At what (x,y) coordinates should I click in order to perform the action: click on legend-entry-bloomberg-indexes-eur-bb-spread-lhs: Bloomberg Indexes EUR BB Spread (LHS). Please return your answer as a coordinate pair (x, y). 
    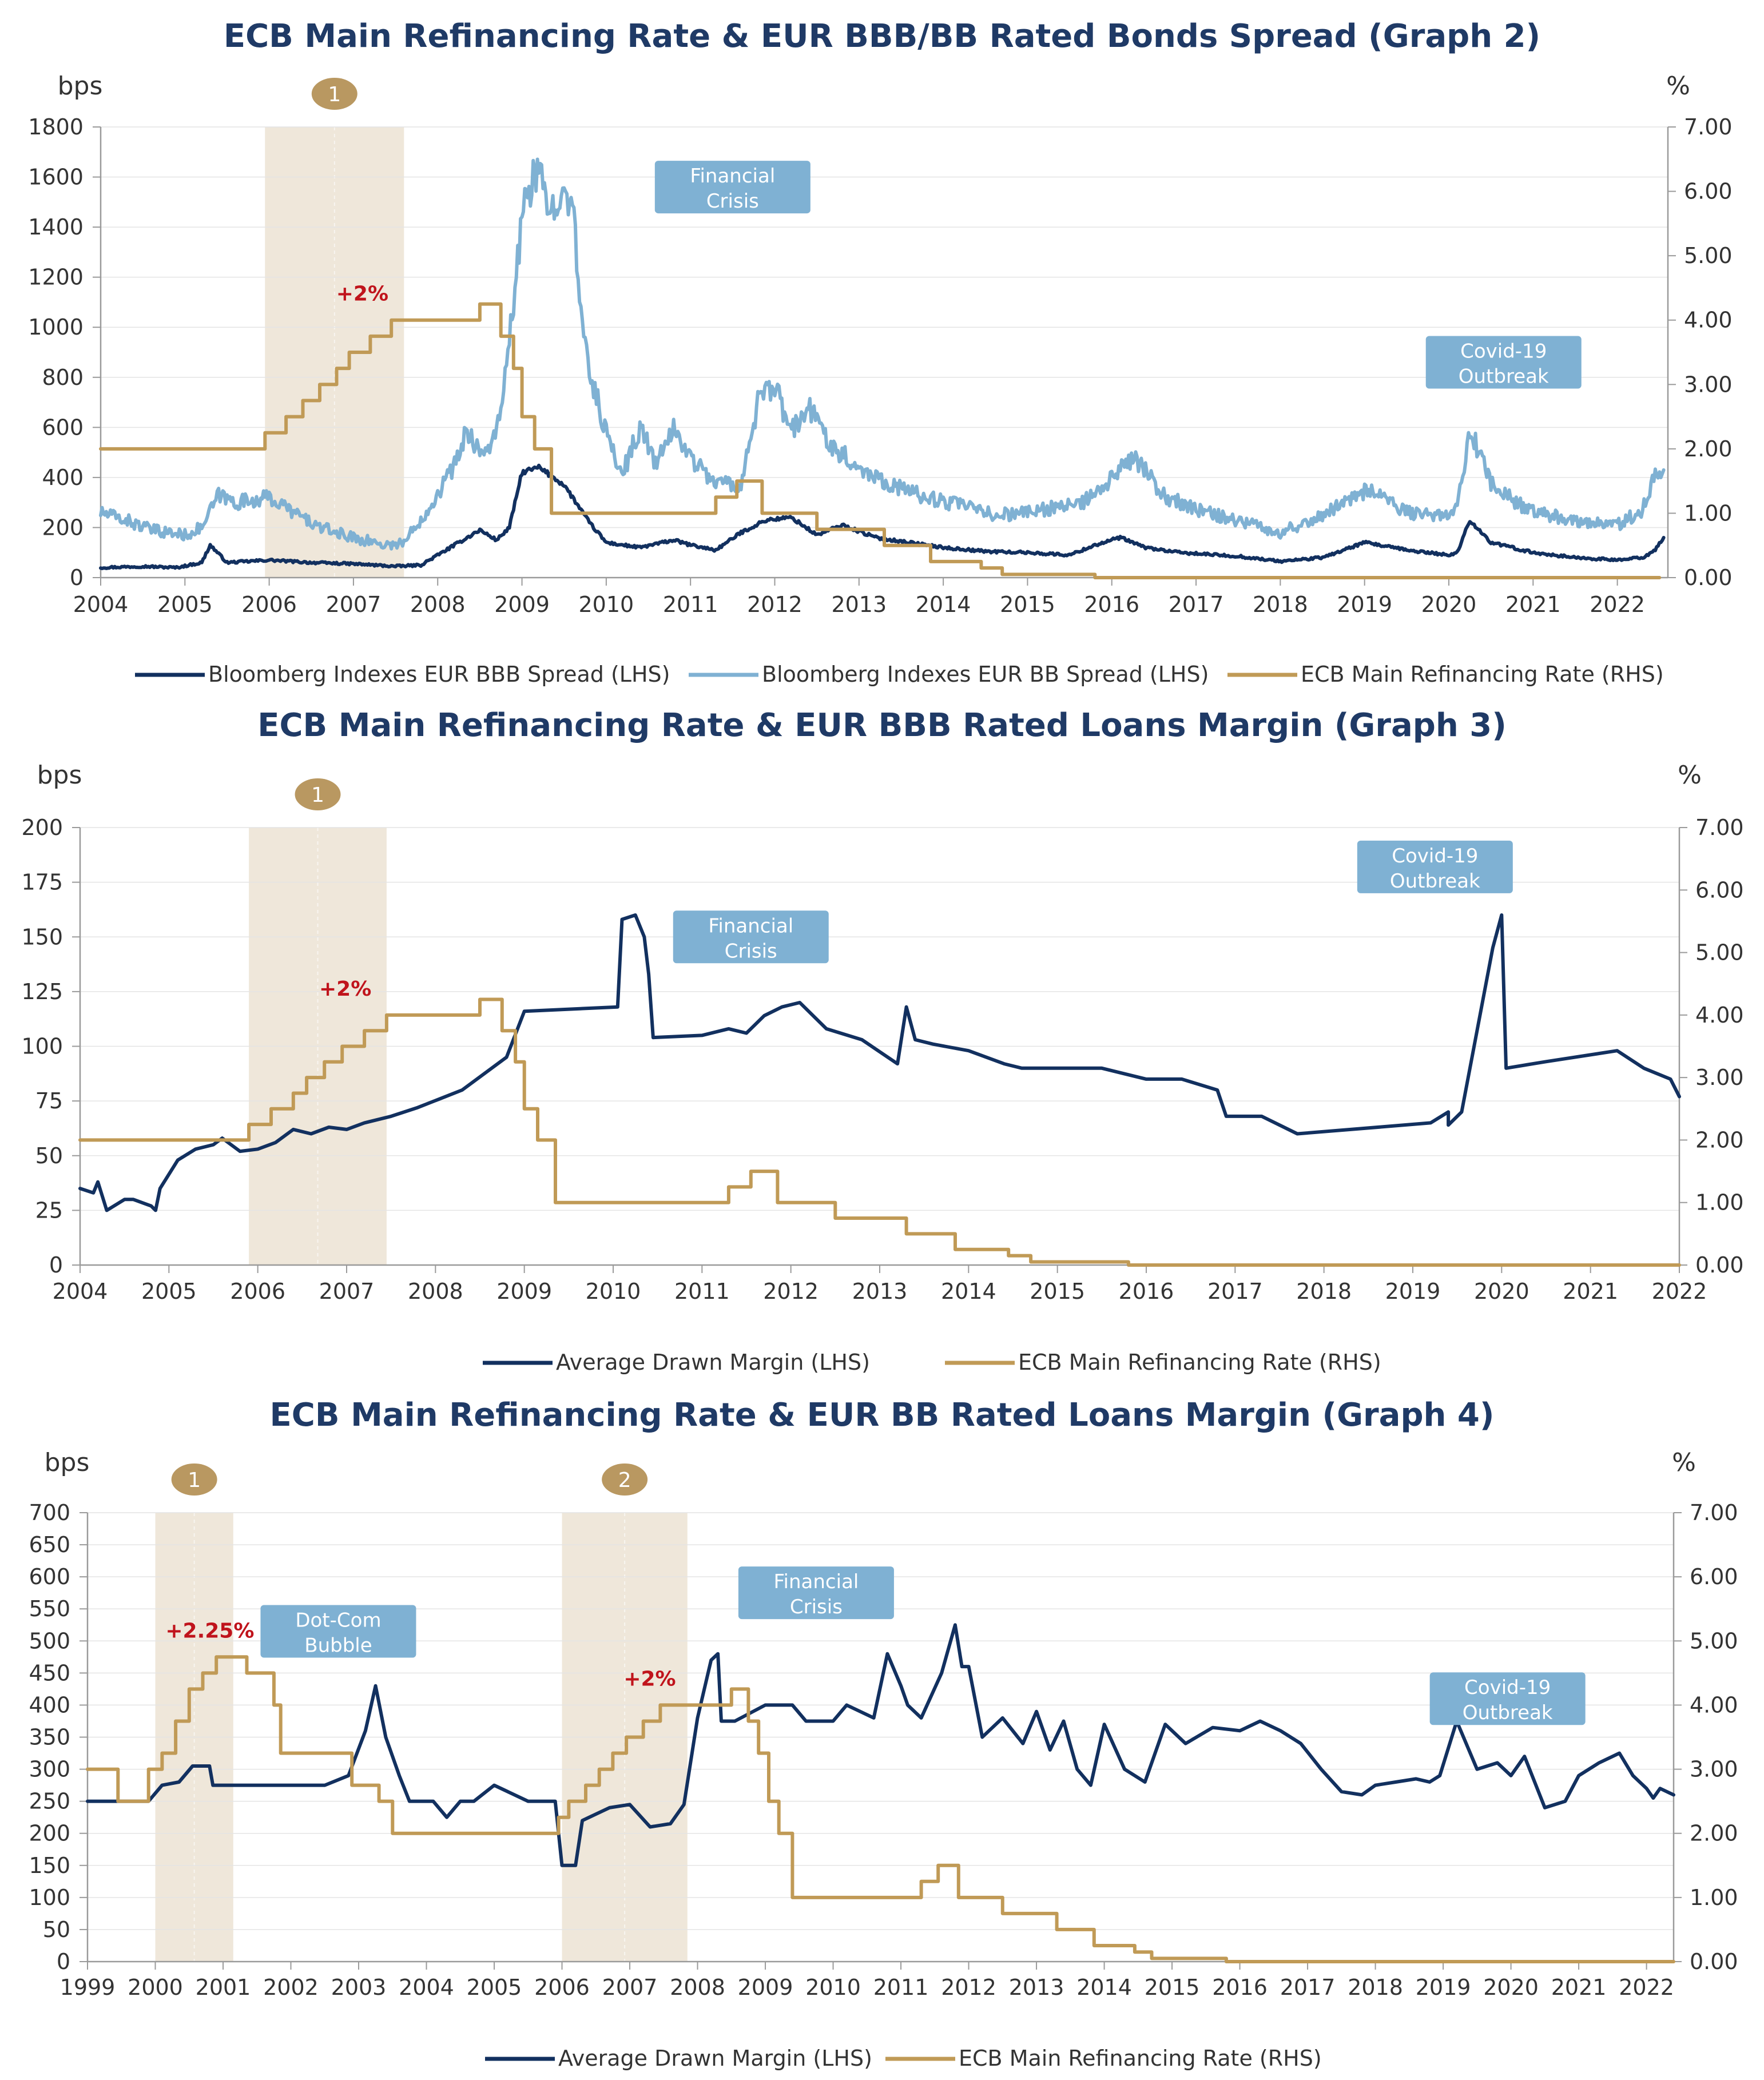
    Looking at the image, I should click on (985, 674).